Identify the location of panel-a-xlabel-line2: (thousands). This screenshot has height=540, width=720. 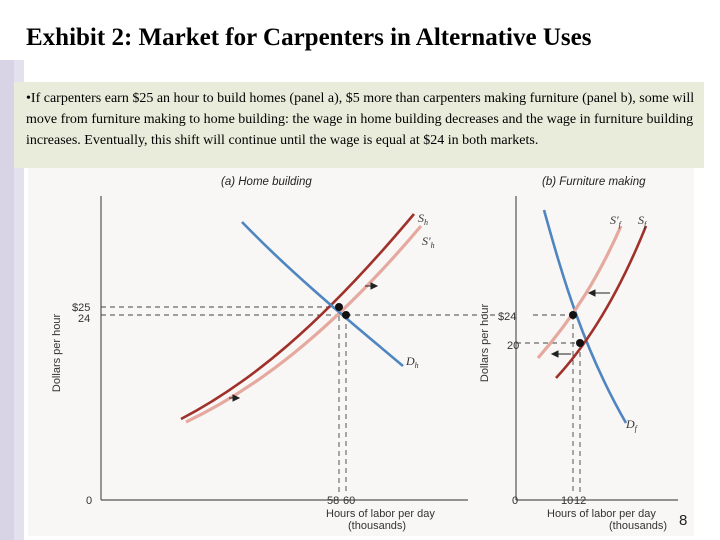
(377, 526).